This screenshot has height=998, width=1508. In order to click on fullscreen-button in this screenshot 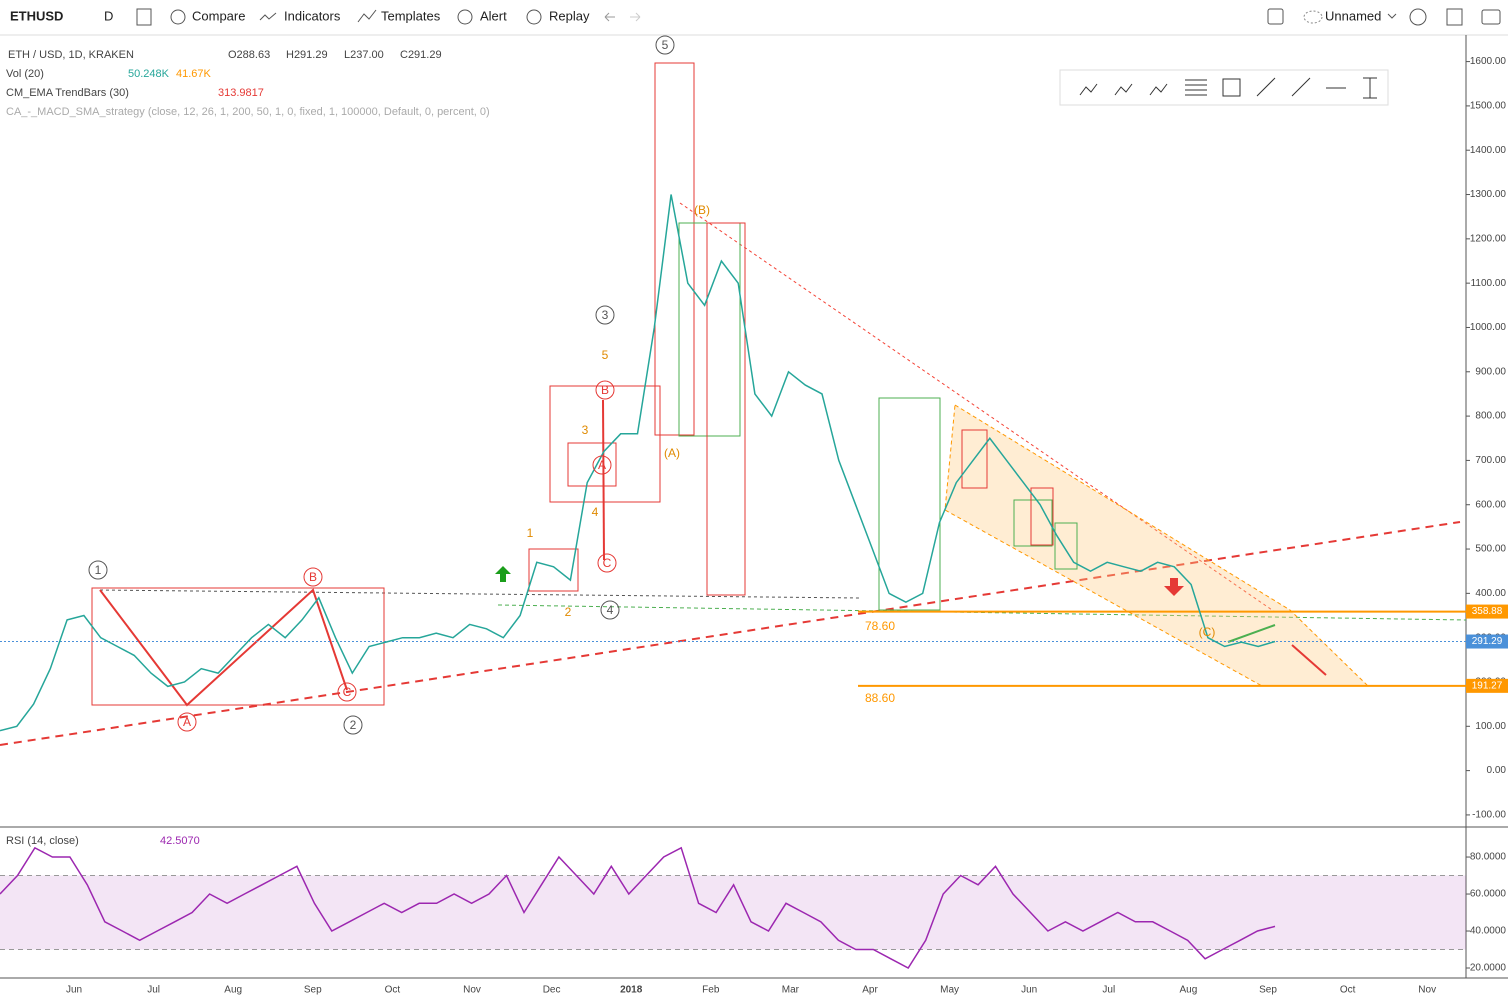, I will do `click(1275, 16)`.